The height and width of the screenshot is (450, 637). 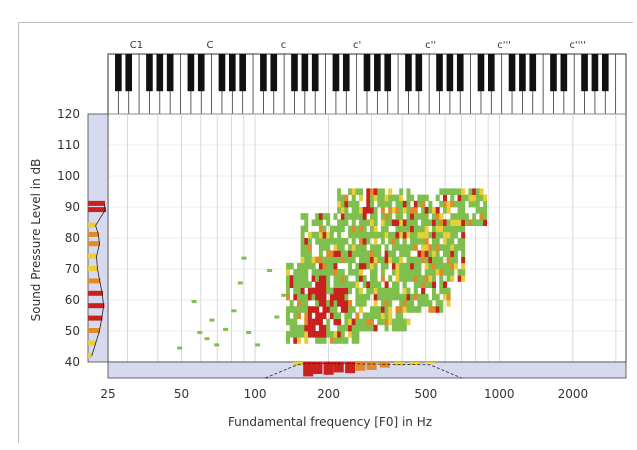 What do you see at coordinates (430, 45) in the screenshot?
I see `piano-note-label: c''` at bounding box center [430, 45].